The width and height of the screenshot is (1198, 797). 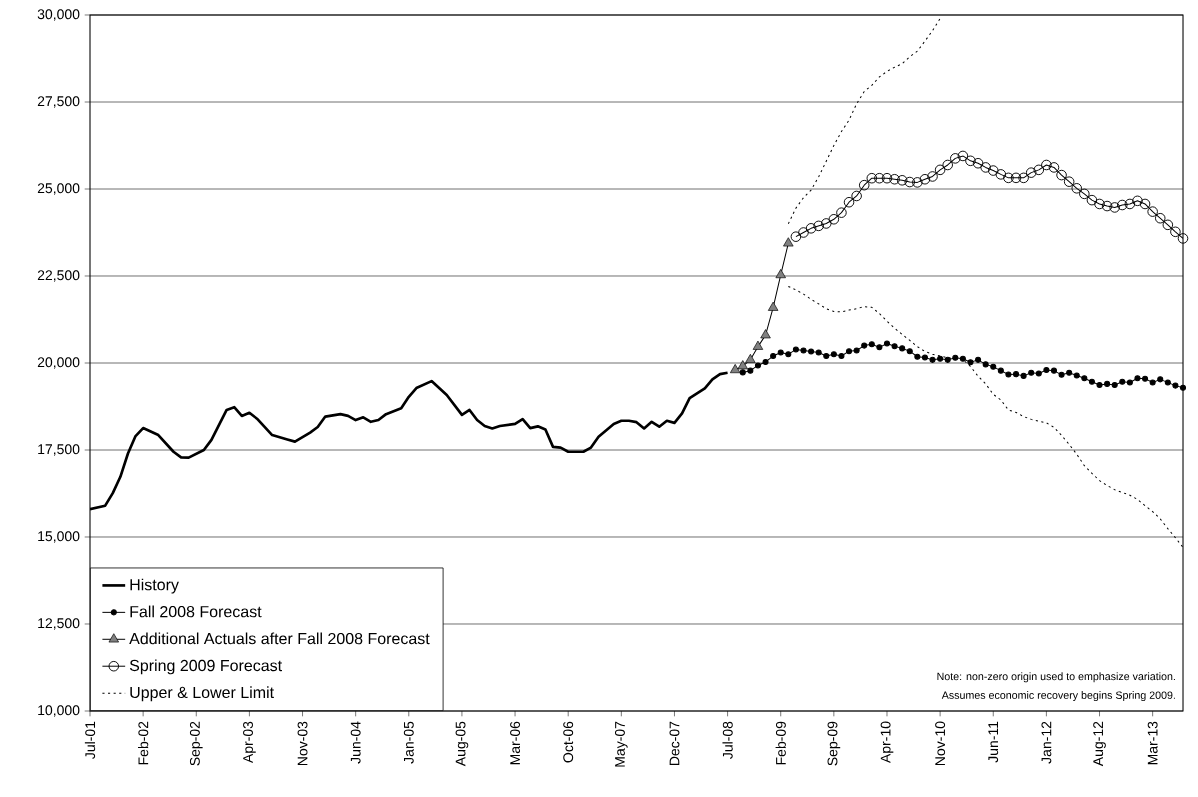 I want to click on legend-label: Additional Actuals after Fall 2008 Forecast, so click(x=279, y=638).